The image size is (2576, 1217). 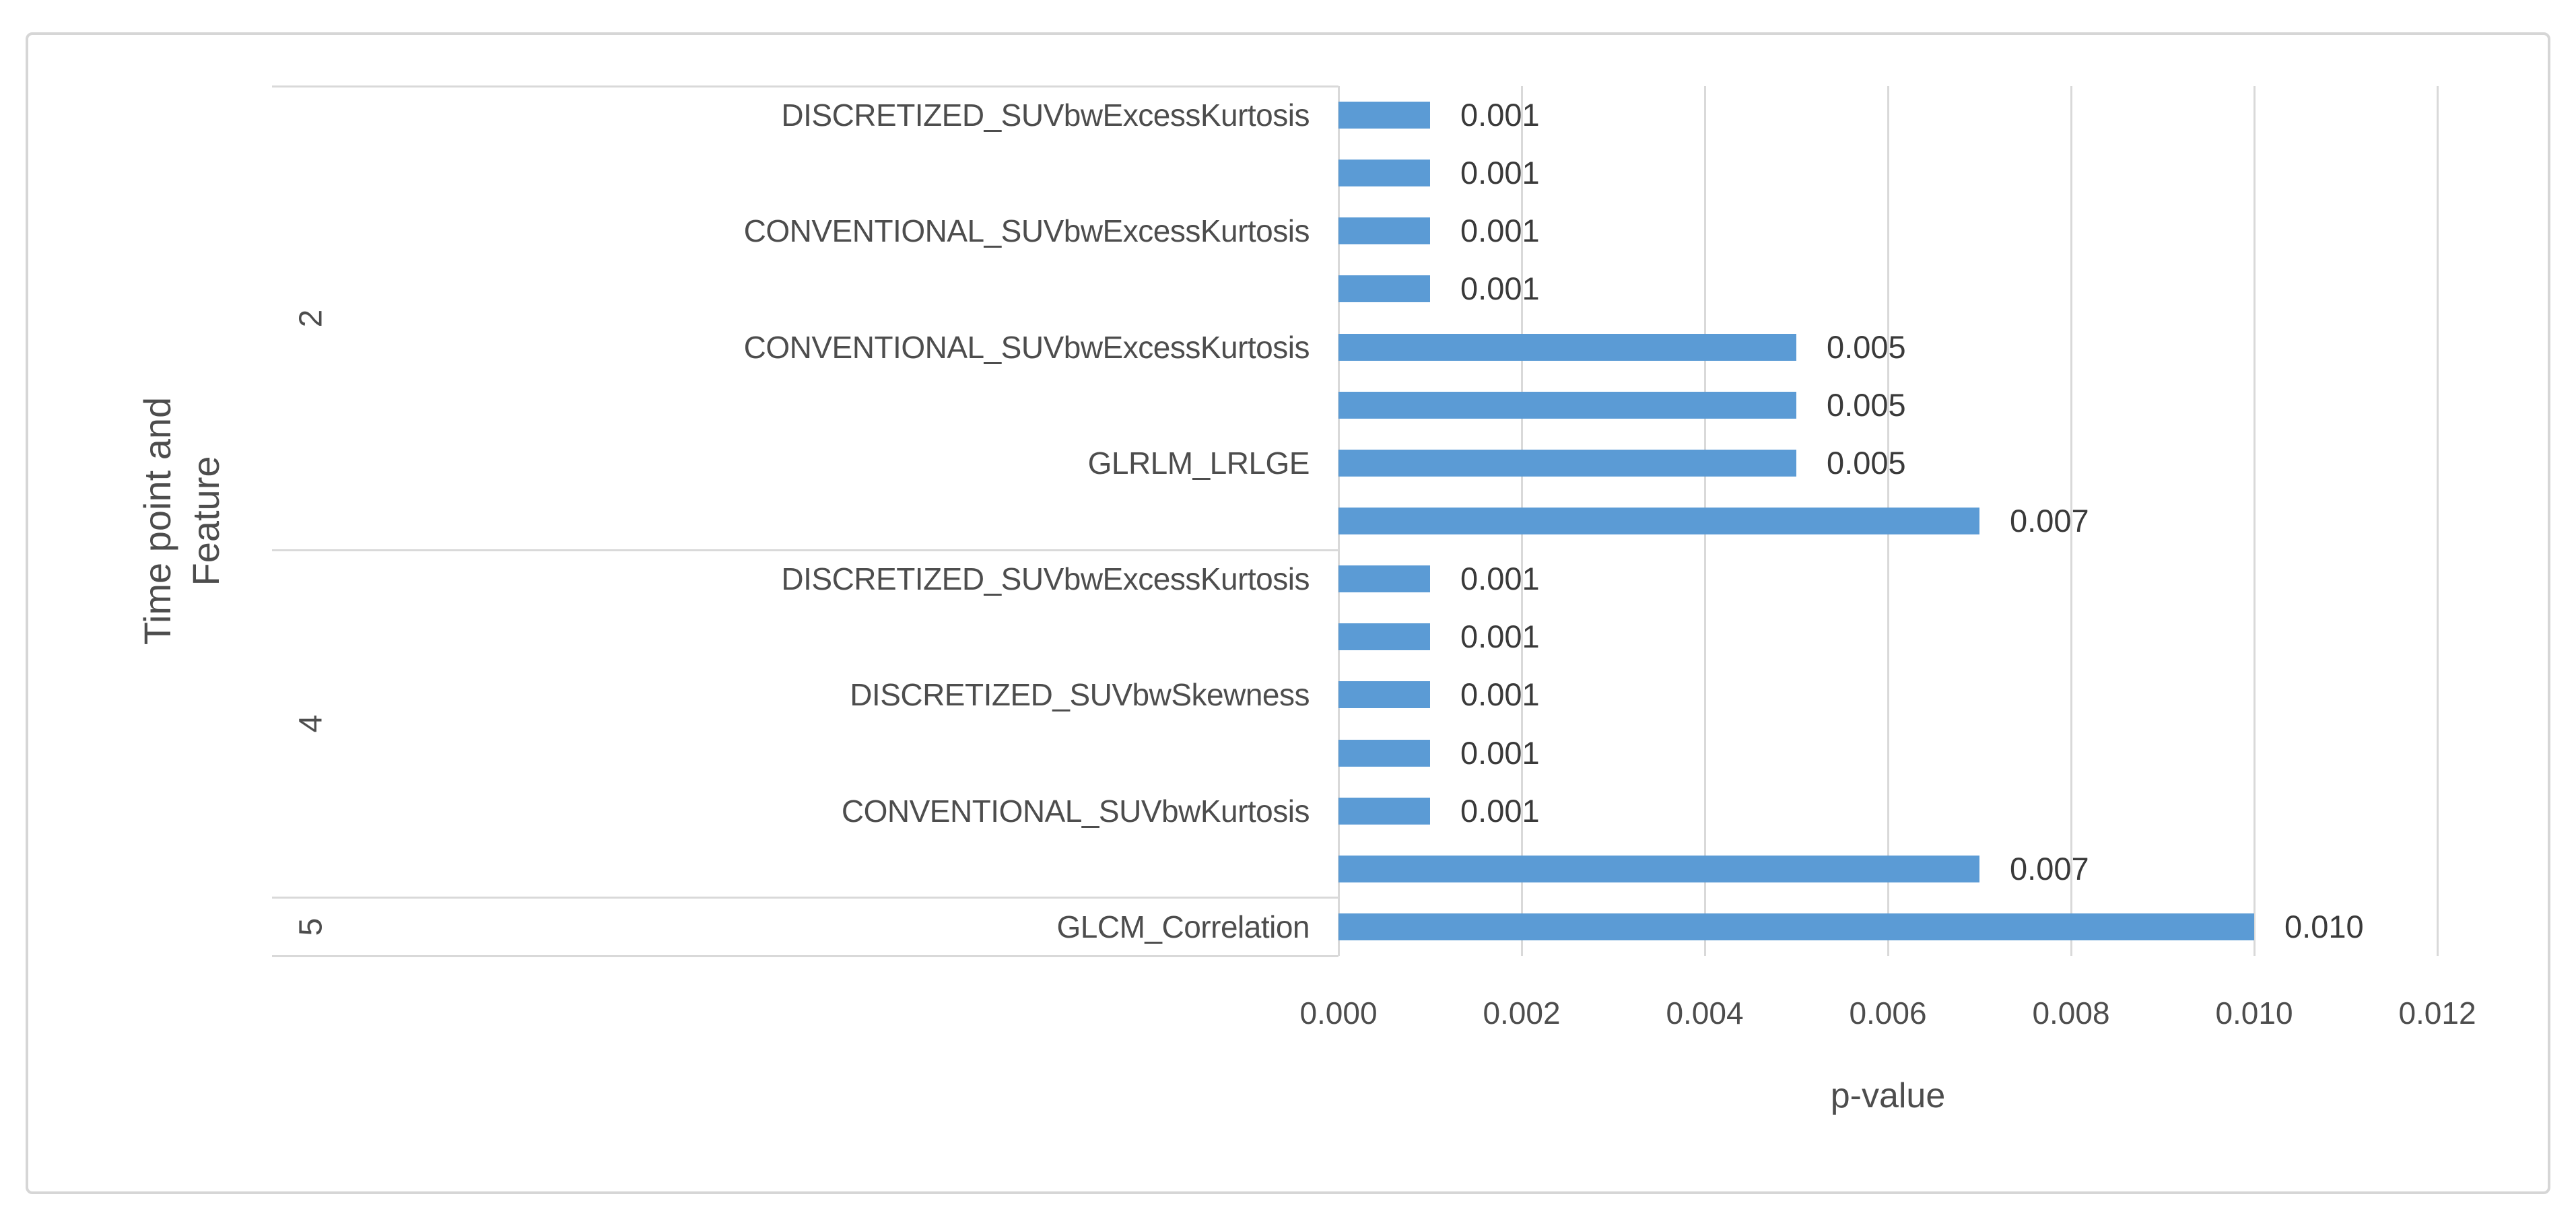 What do you see at coordinates (182, 521) in the screenshot?
I see `y-axis-title: Time point and Feature` at bounding box center [182, 521].